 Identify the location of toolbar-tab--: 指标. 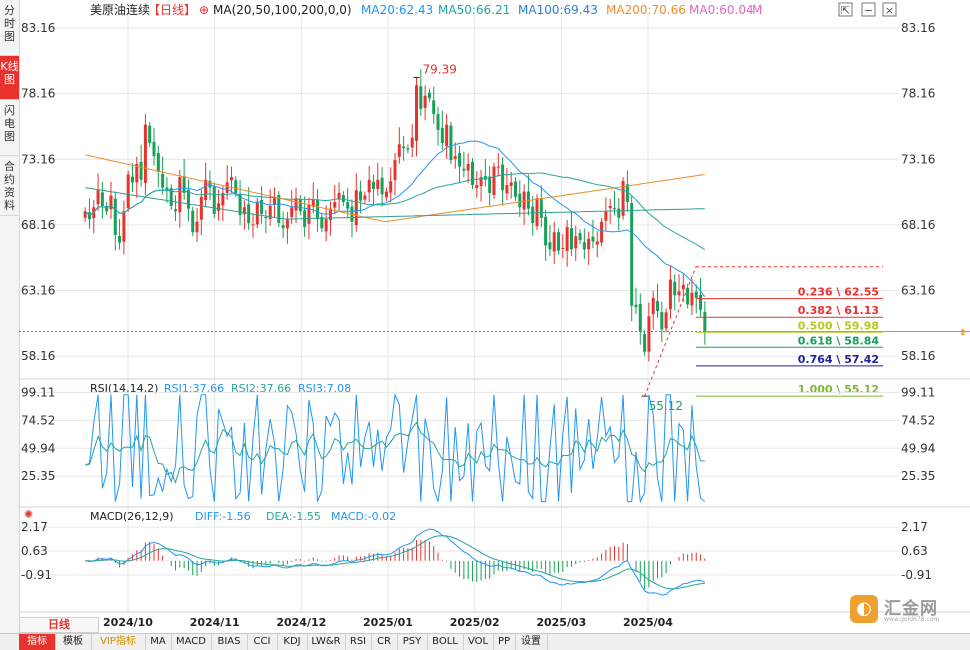
(37, 642).